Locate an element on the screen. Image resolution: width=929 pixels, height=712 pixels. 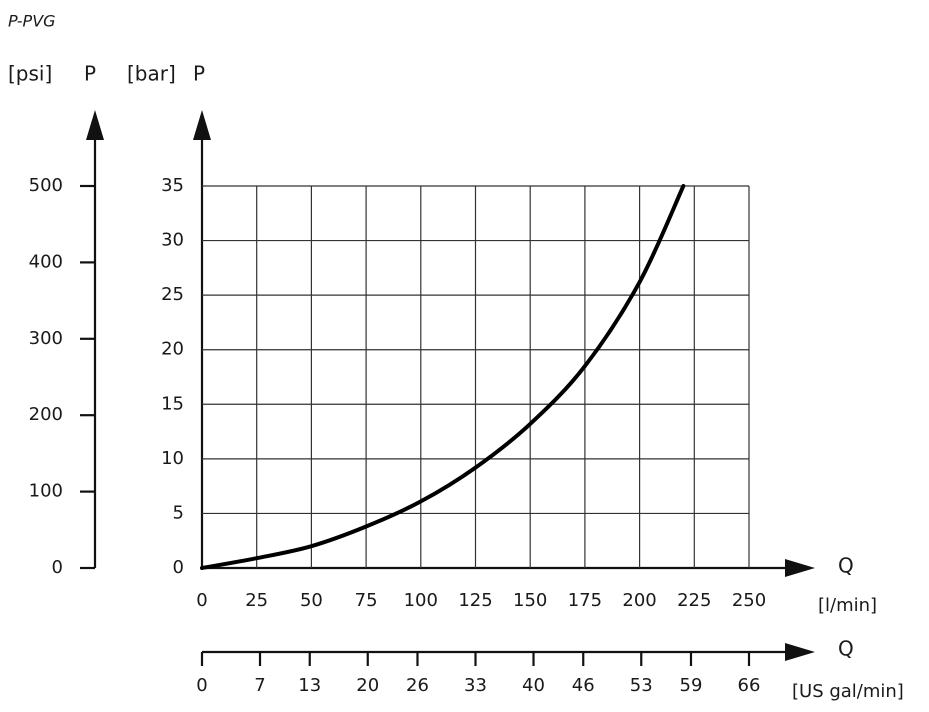
y2-label: P is located at coordinates (90, 74).